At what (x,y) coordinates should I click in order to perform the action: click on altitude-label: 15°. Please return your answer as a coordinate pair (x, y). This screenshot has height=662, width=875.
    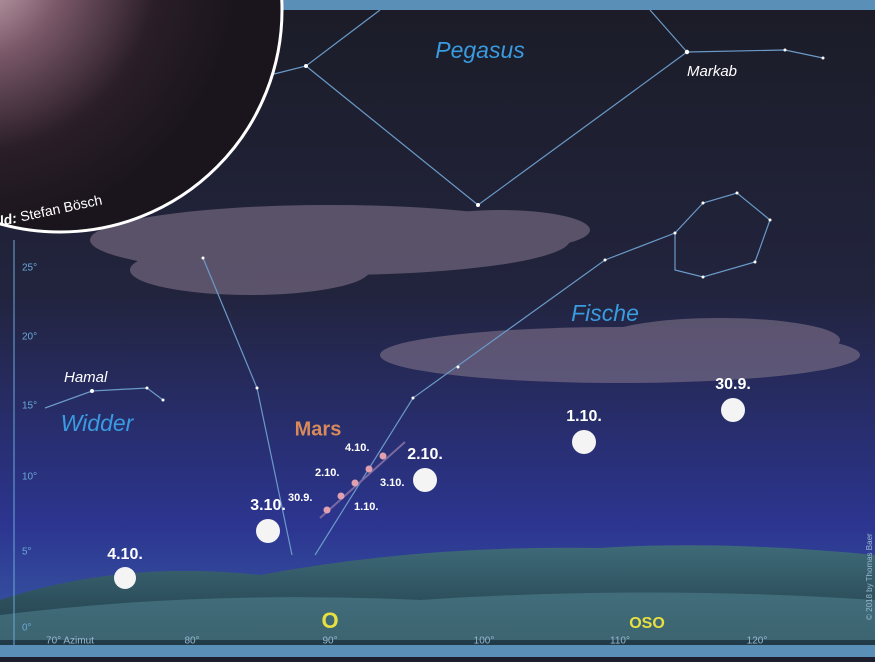
    Looking at the image, I should click on (29, 406).